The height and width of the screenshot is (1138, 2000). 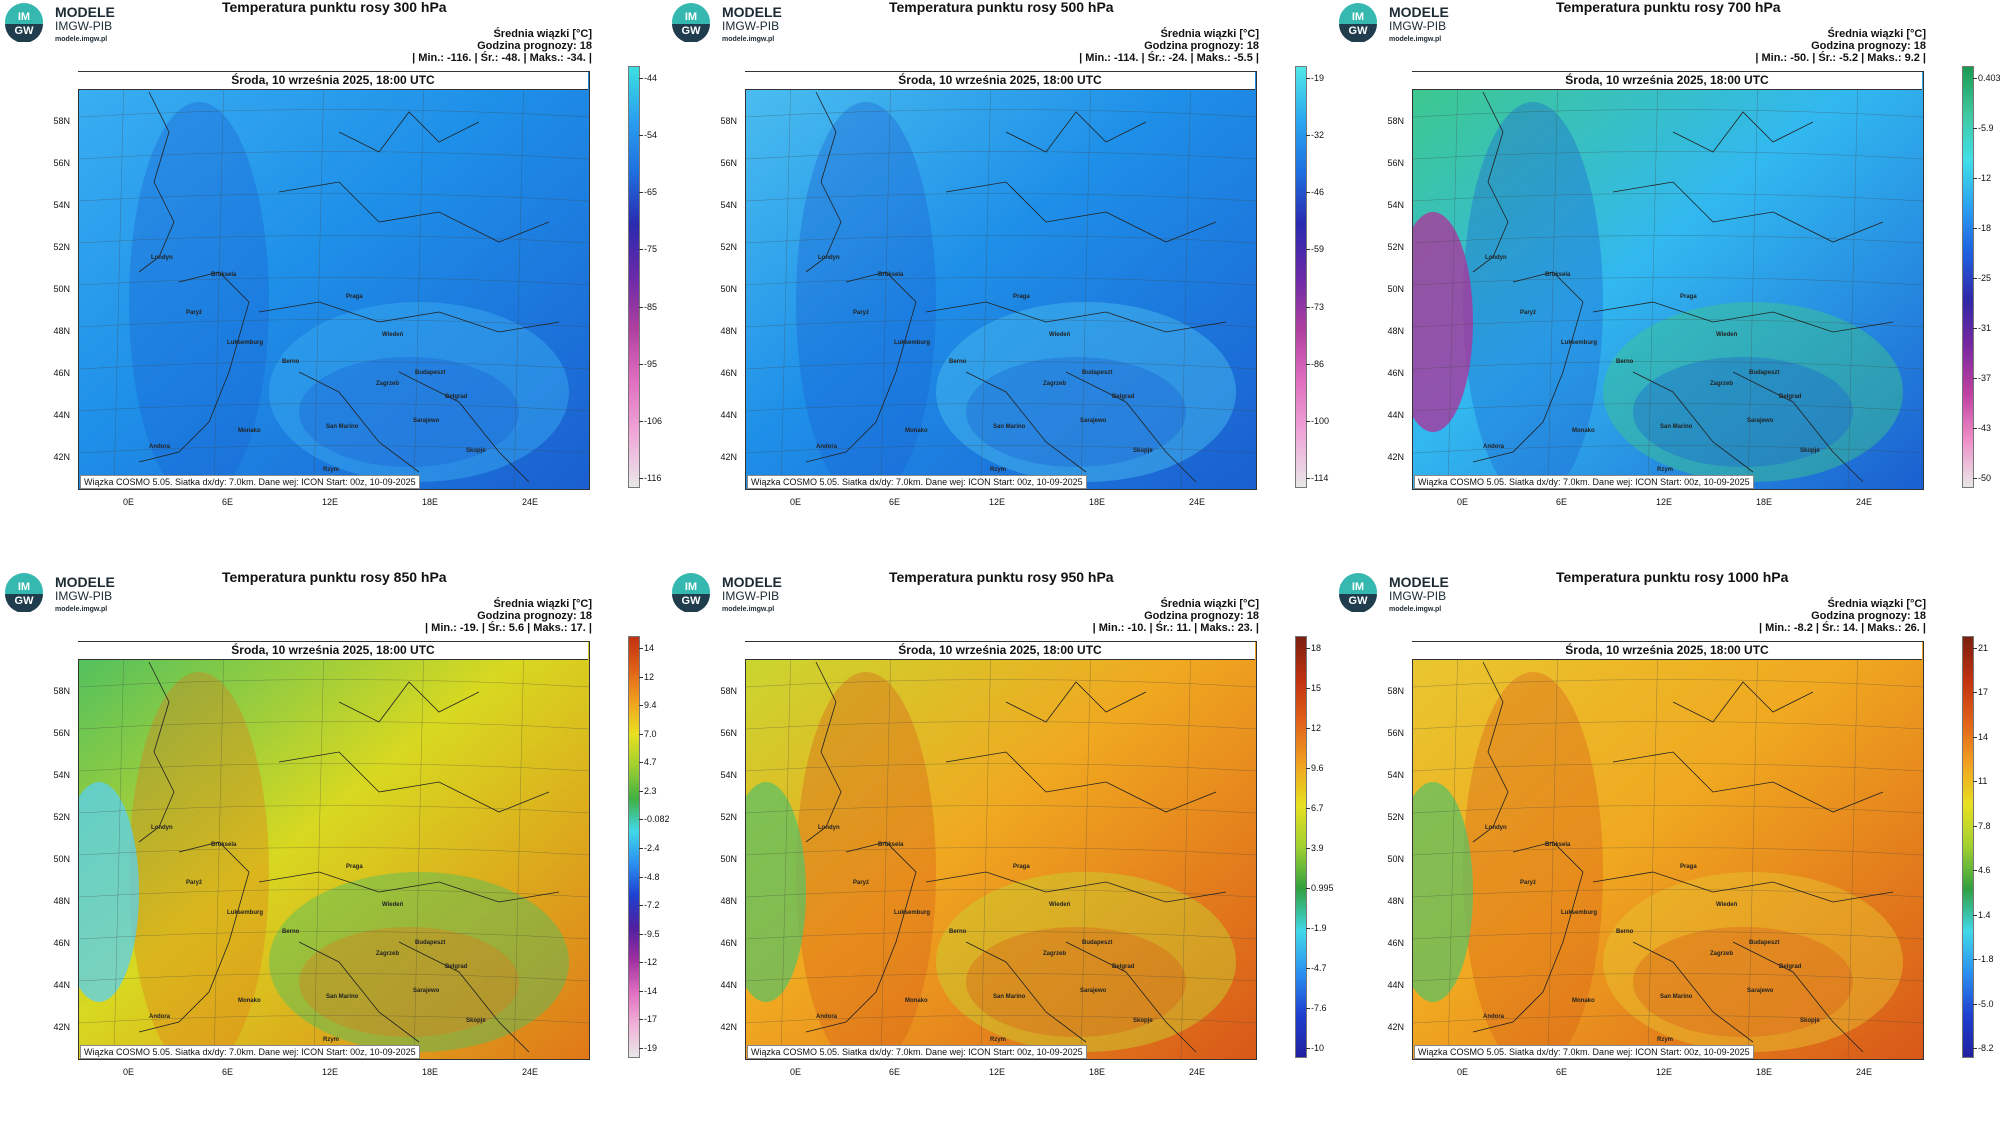 What do you see at coordinates (1986, 959) in the screenshot?
I see `colorbar-label: -1.8` at bounding box center [1986, 959].